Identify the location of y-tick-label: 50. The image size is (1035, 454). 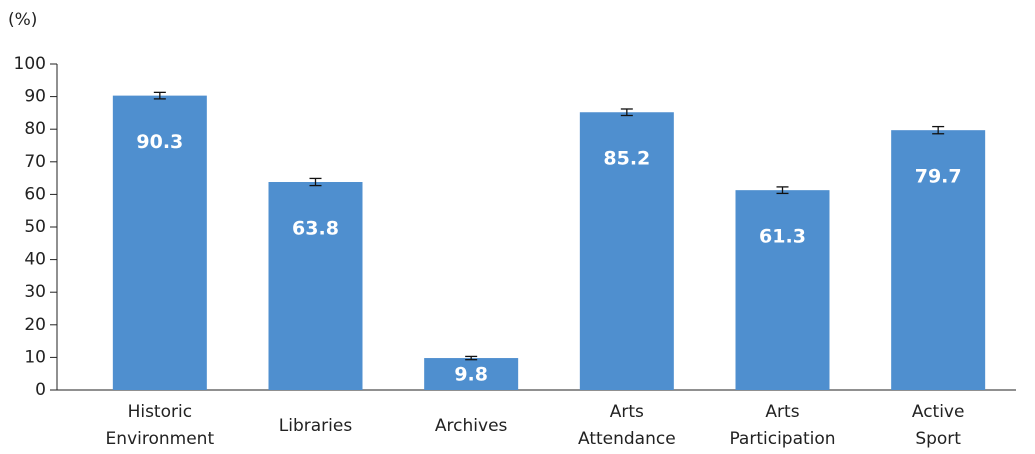
(35, 227).